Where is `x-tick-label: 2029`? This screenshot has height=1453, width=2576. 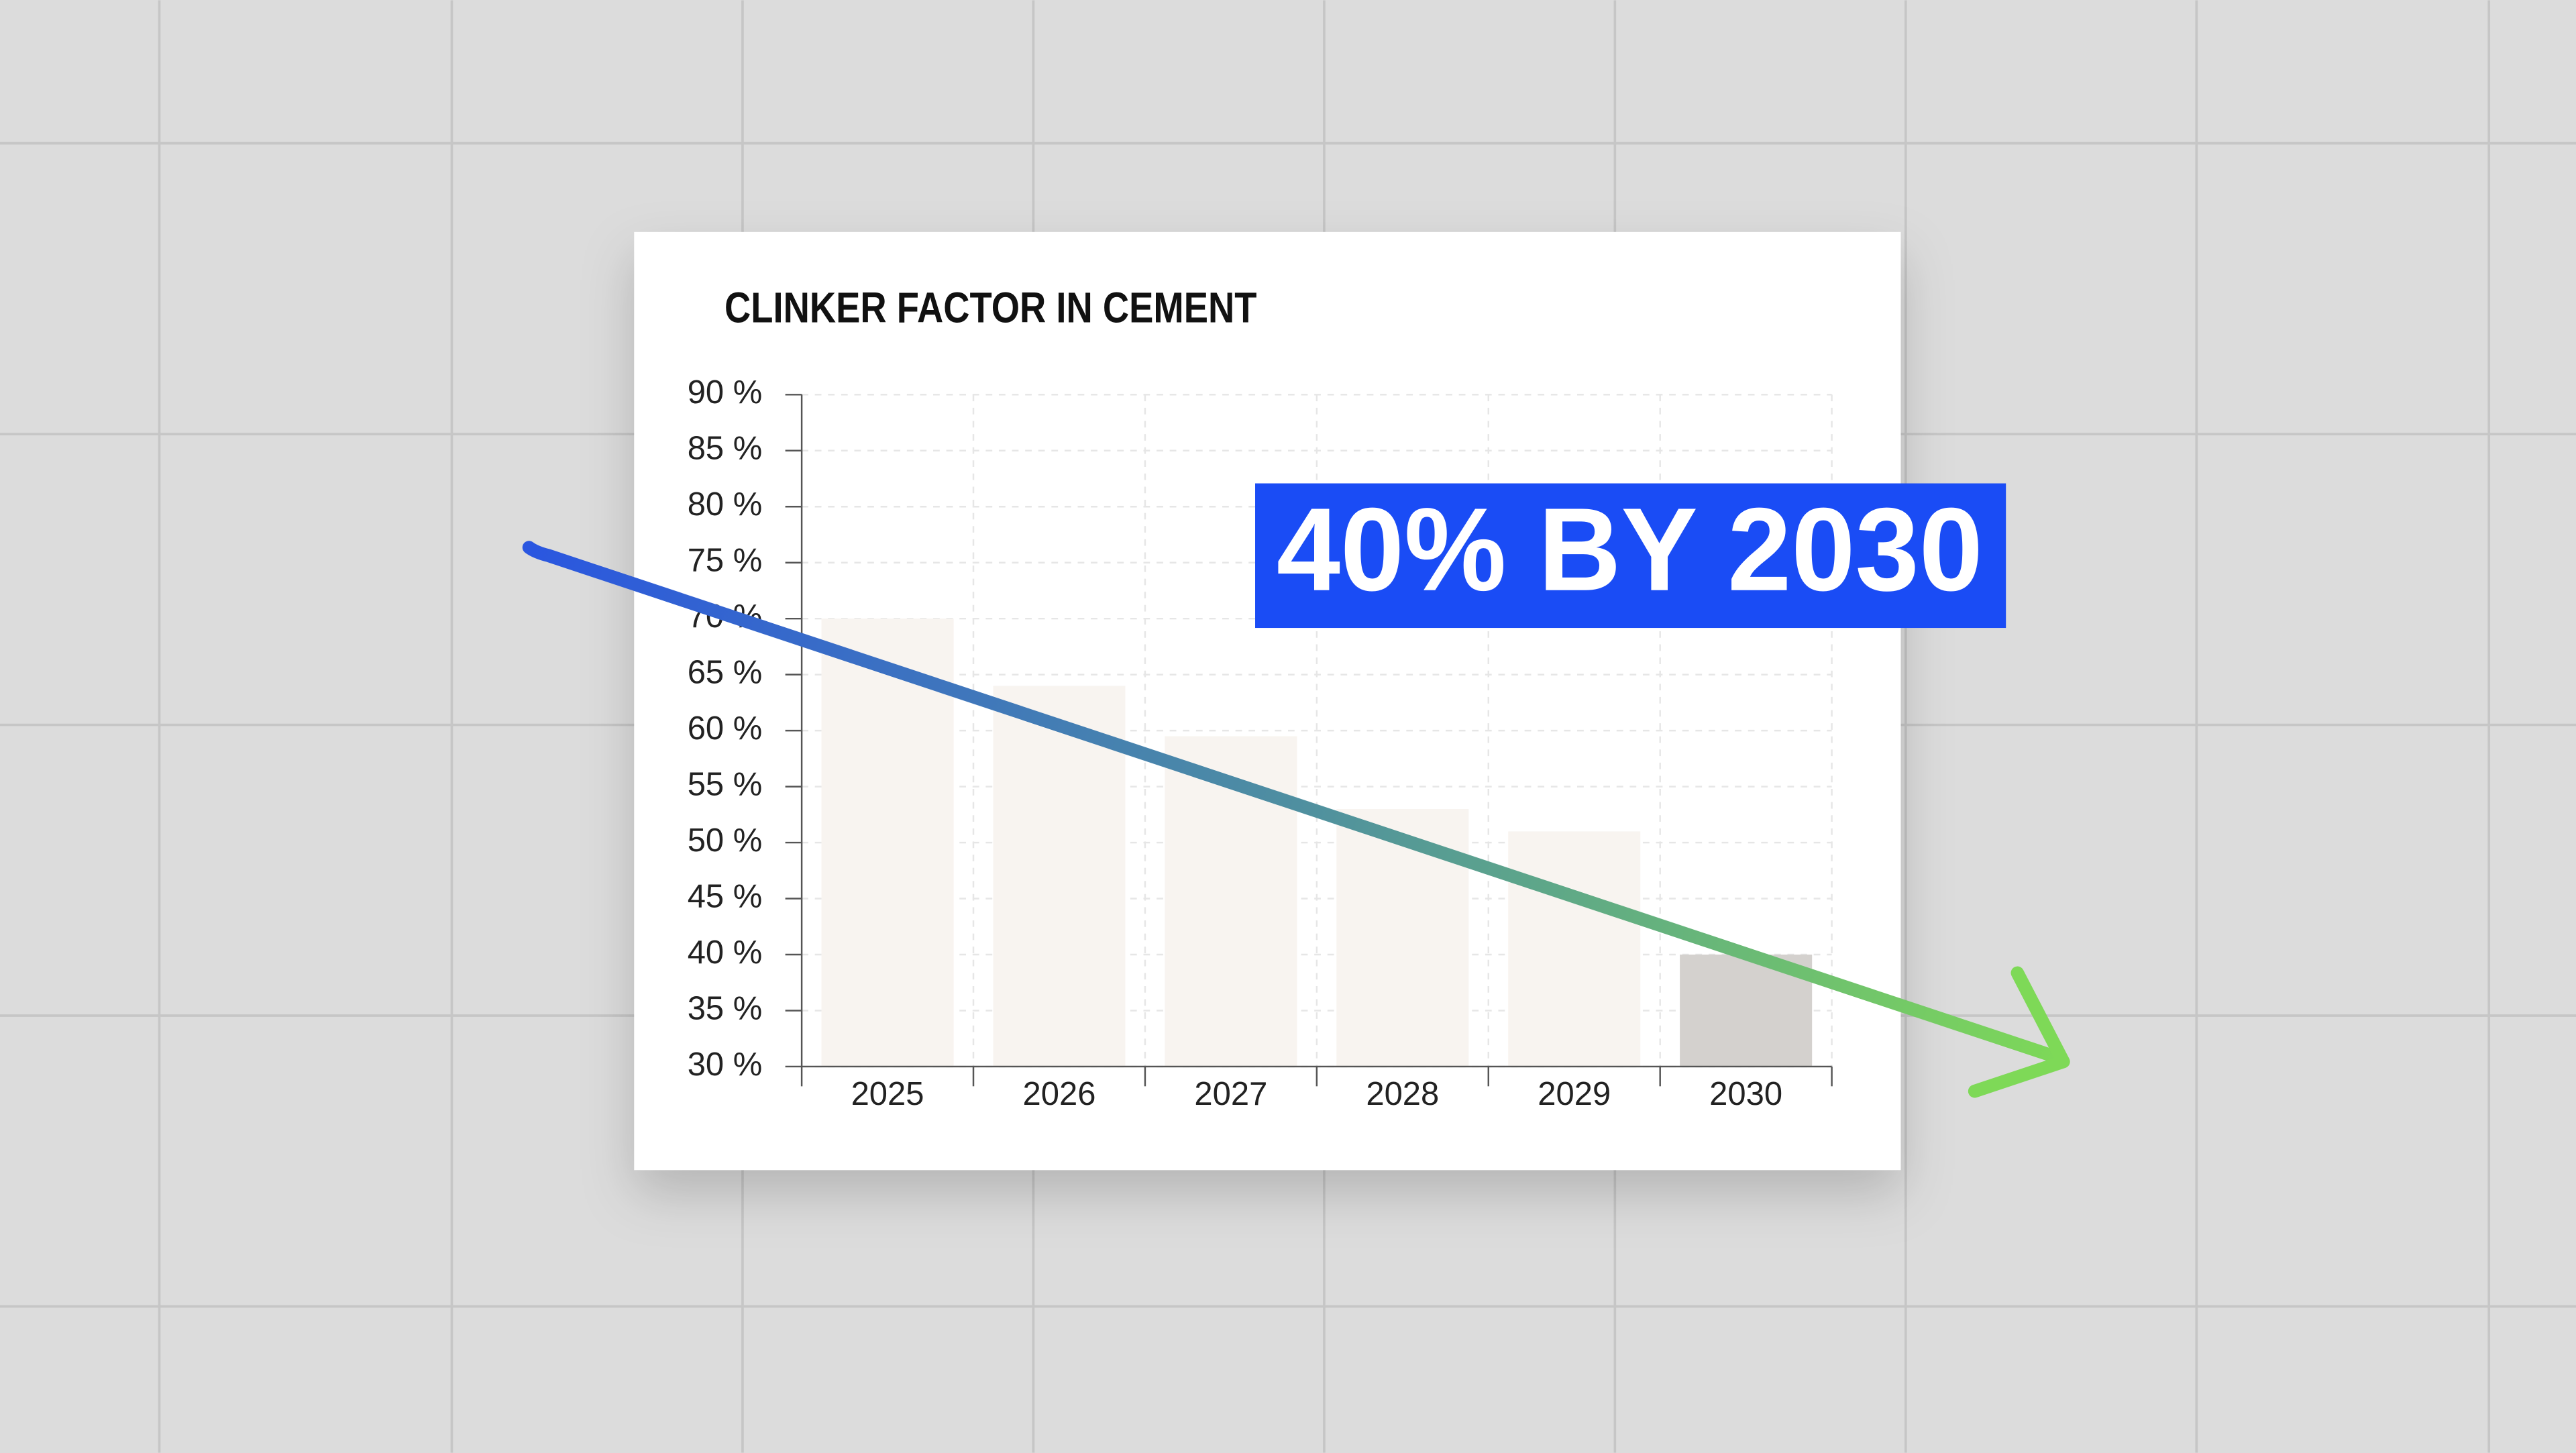
x-tick-label: 2029 is located at coordinates (1574, 1094).